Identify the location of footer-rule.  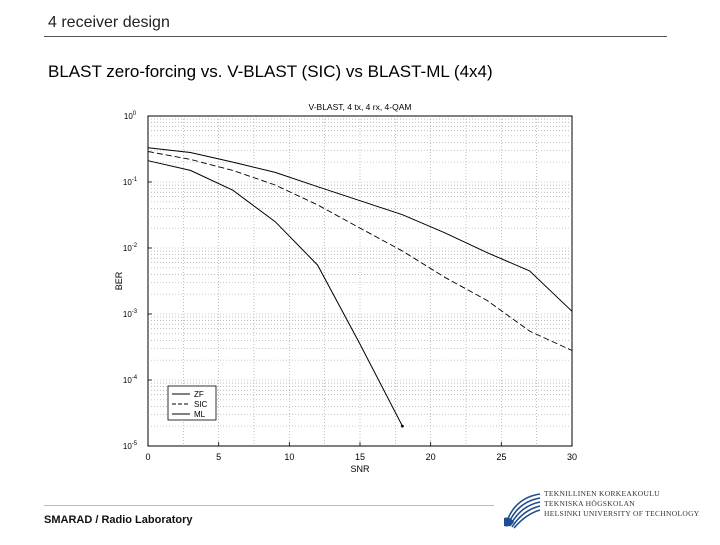
(269, 505).